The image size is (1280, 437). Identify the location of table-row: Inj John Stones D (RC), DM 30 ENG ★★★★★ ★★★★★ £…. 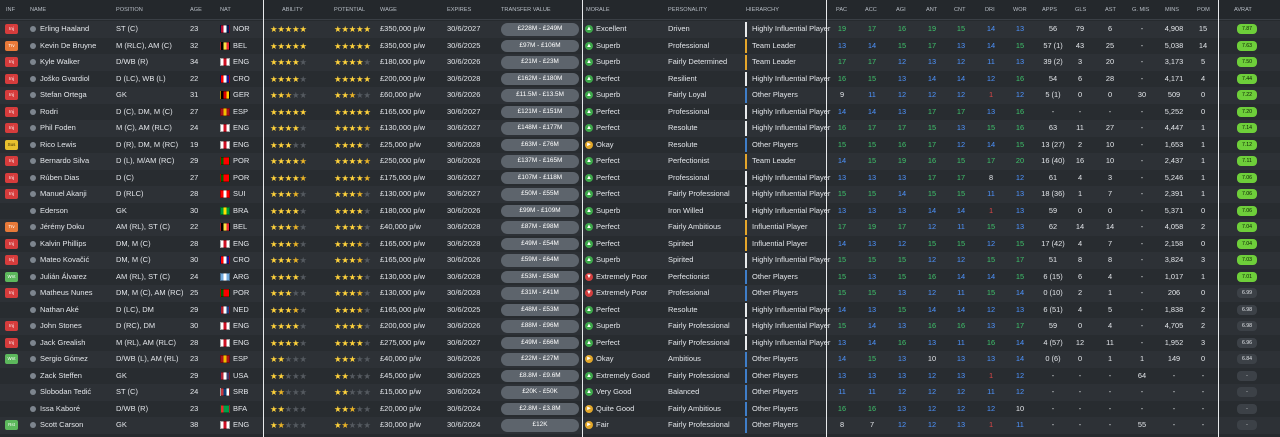
(640, 326).